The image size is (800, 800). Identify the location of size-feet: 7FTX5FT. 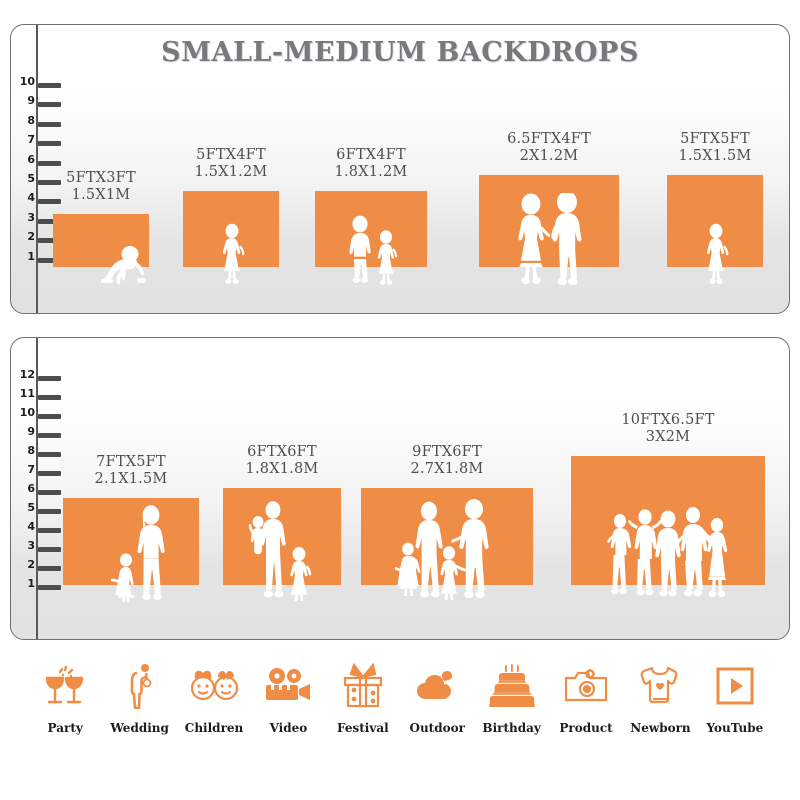
(131, 462).